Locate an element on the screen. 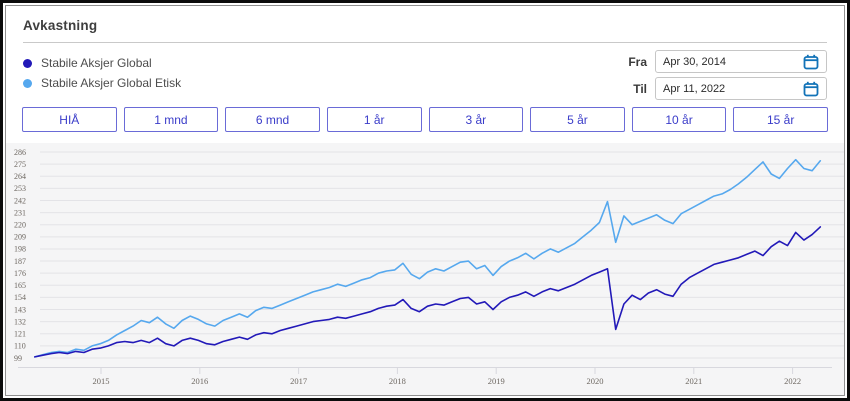 The height and width of the screenshot is (401, 850). y-axis-label: 176 is located at coordinates (20, 273).